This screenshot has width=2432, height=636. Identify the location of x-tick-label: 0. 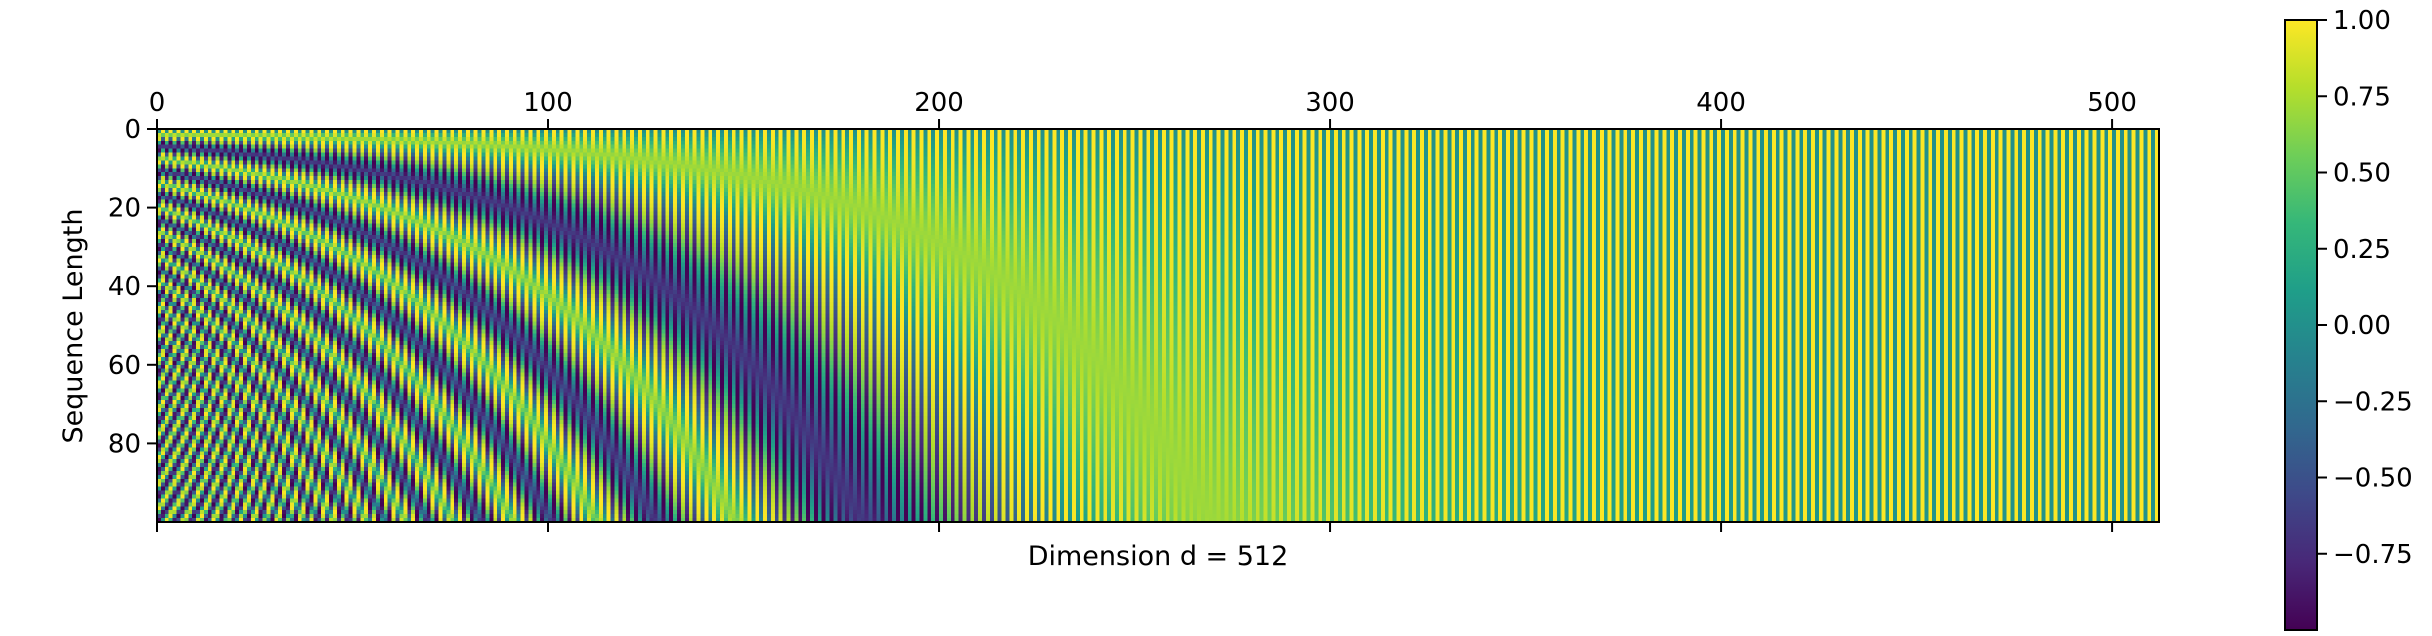
(157, 103).